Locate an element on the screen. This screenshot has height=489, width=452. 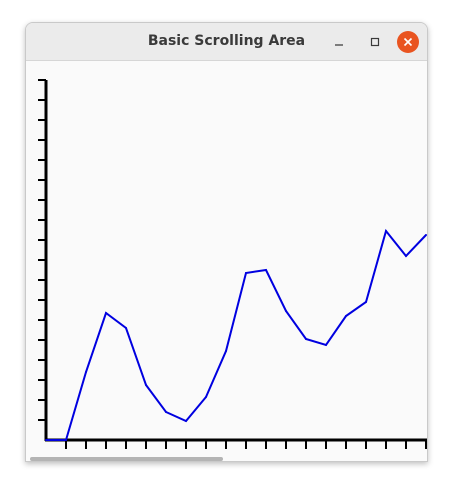
window-title: Basic Scrolling Area is located at coordinates (226, 41).